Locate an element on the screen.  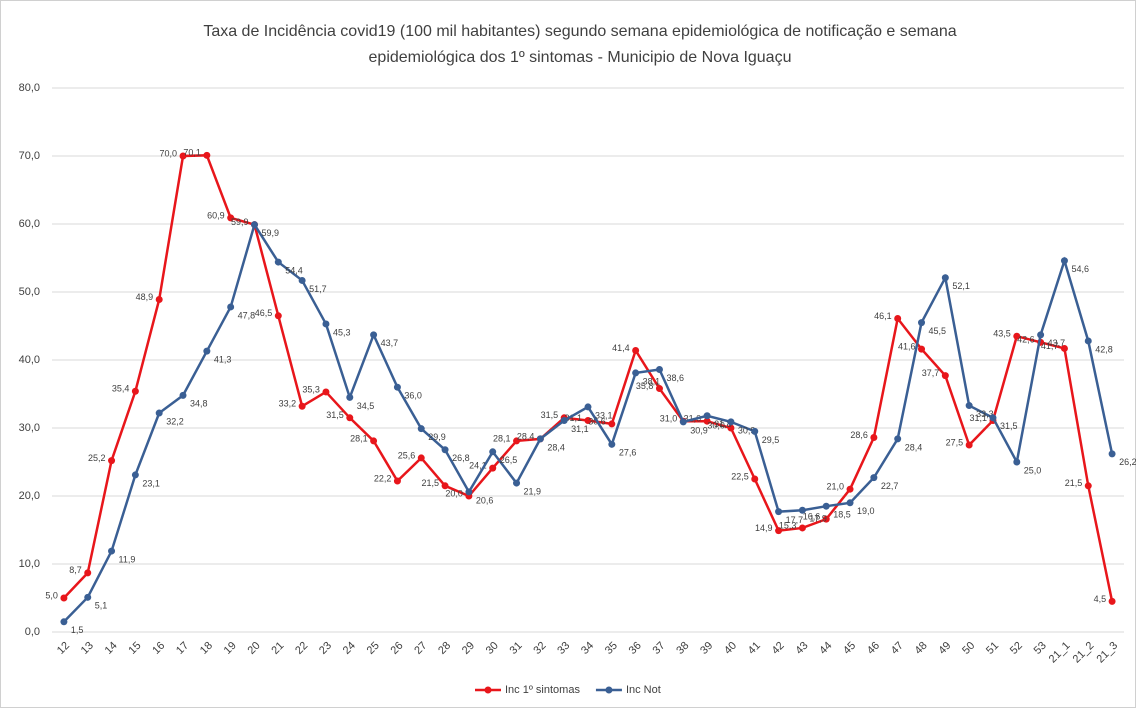
data-label: 52,1 is located at coordinates (961, 286).